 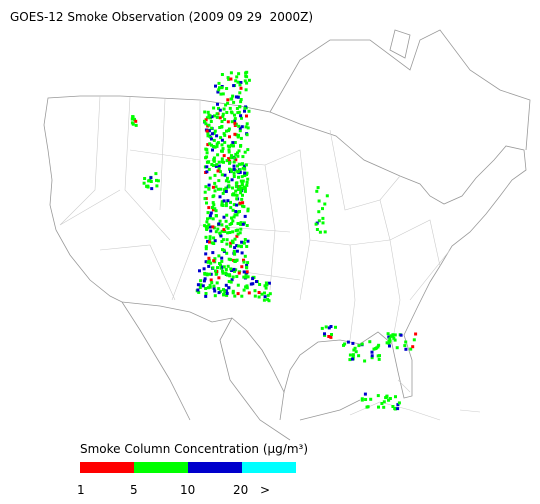 I want to click on legend-swatch, so click(x=269, y=467).